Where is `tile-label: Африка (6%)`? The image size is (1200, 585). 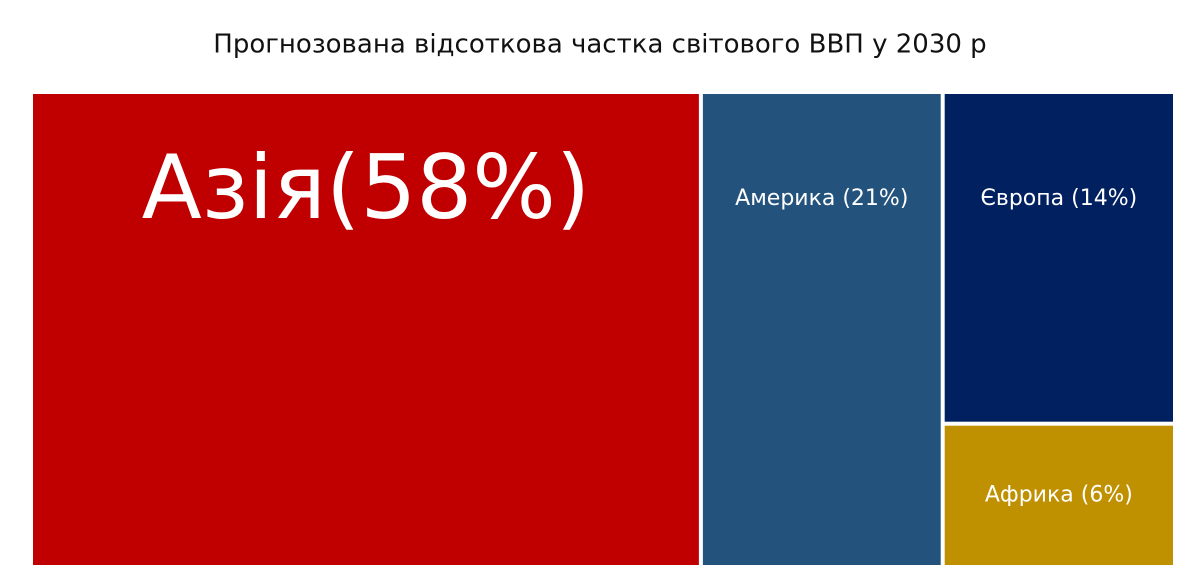
tile-label: Африка (6%) is located at coordinates (1059, 494).